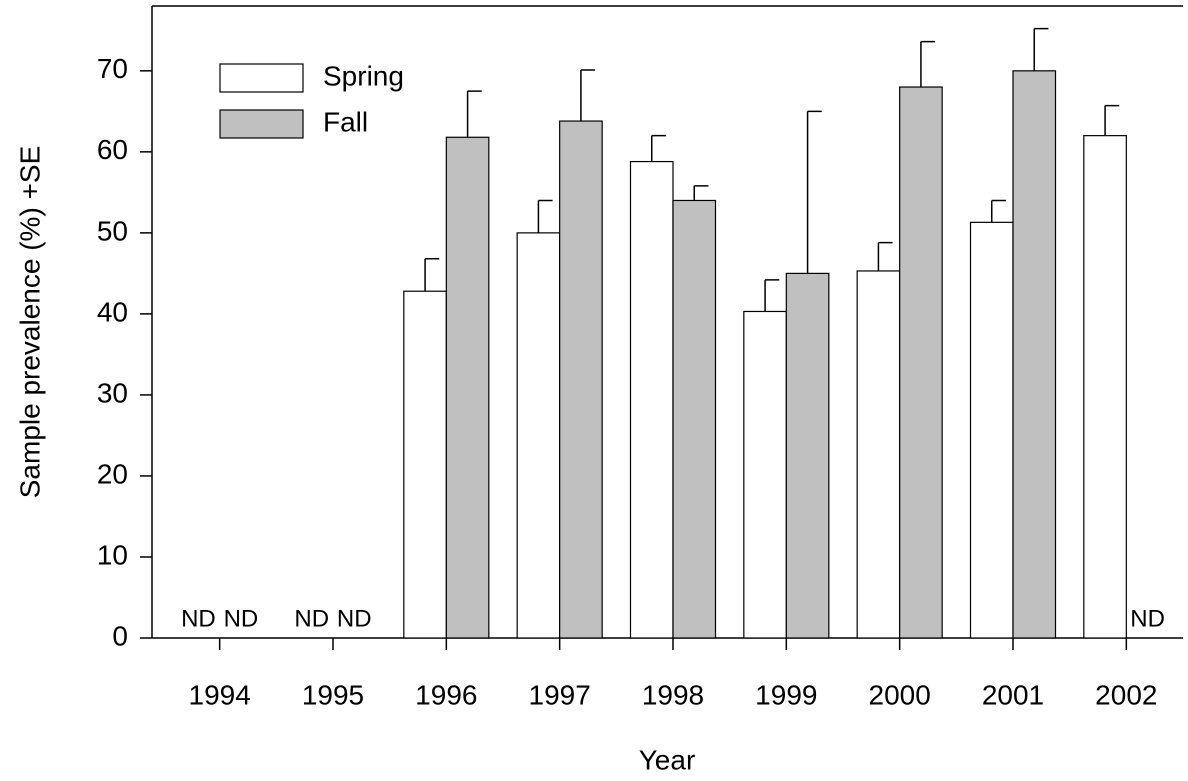  What do you see at coordinates (112, 68) in the screenshot?
I see `y-tick-label: 70` at bounding box center [112, 68].